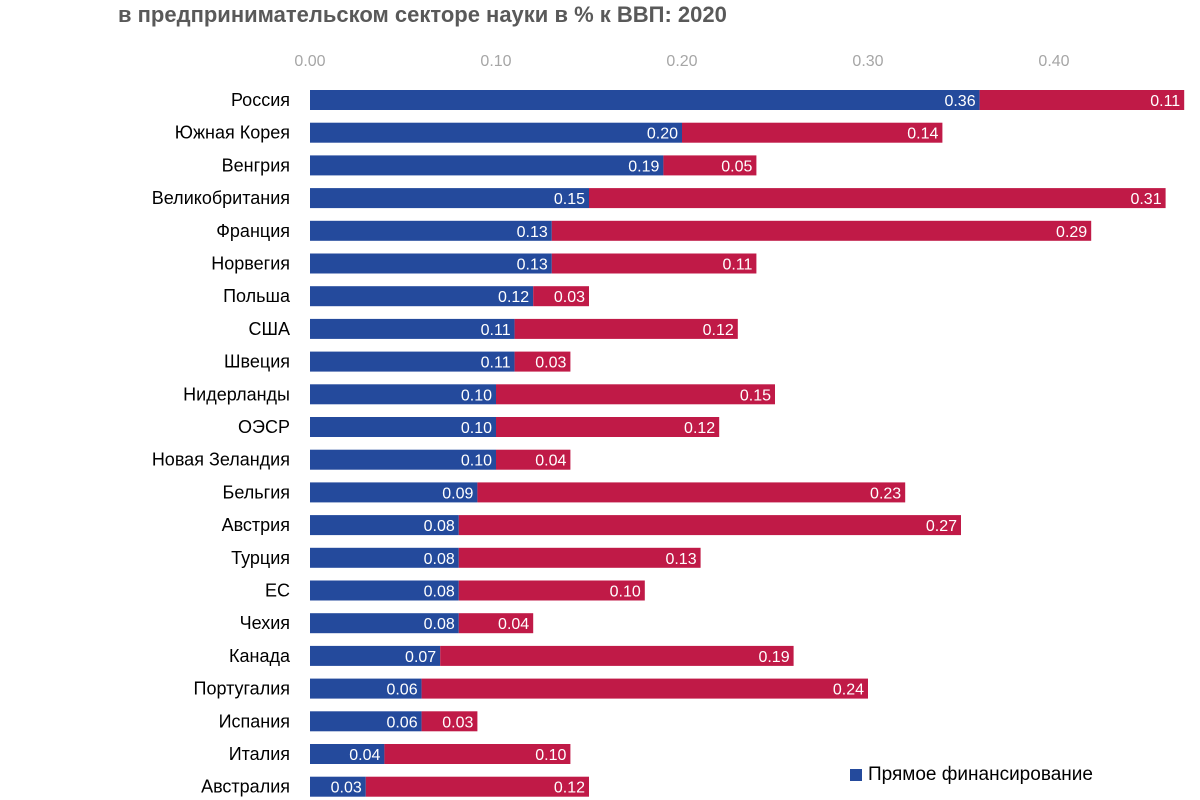 The height and width of the screenshot is (800, 1200). Describe the element at coordinates (856, 775) in the screenshot. I see `legend-swatch-direct-funding` at that location.